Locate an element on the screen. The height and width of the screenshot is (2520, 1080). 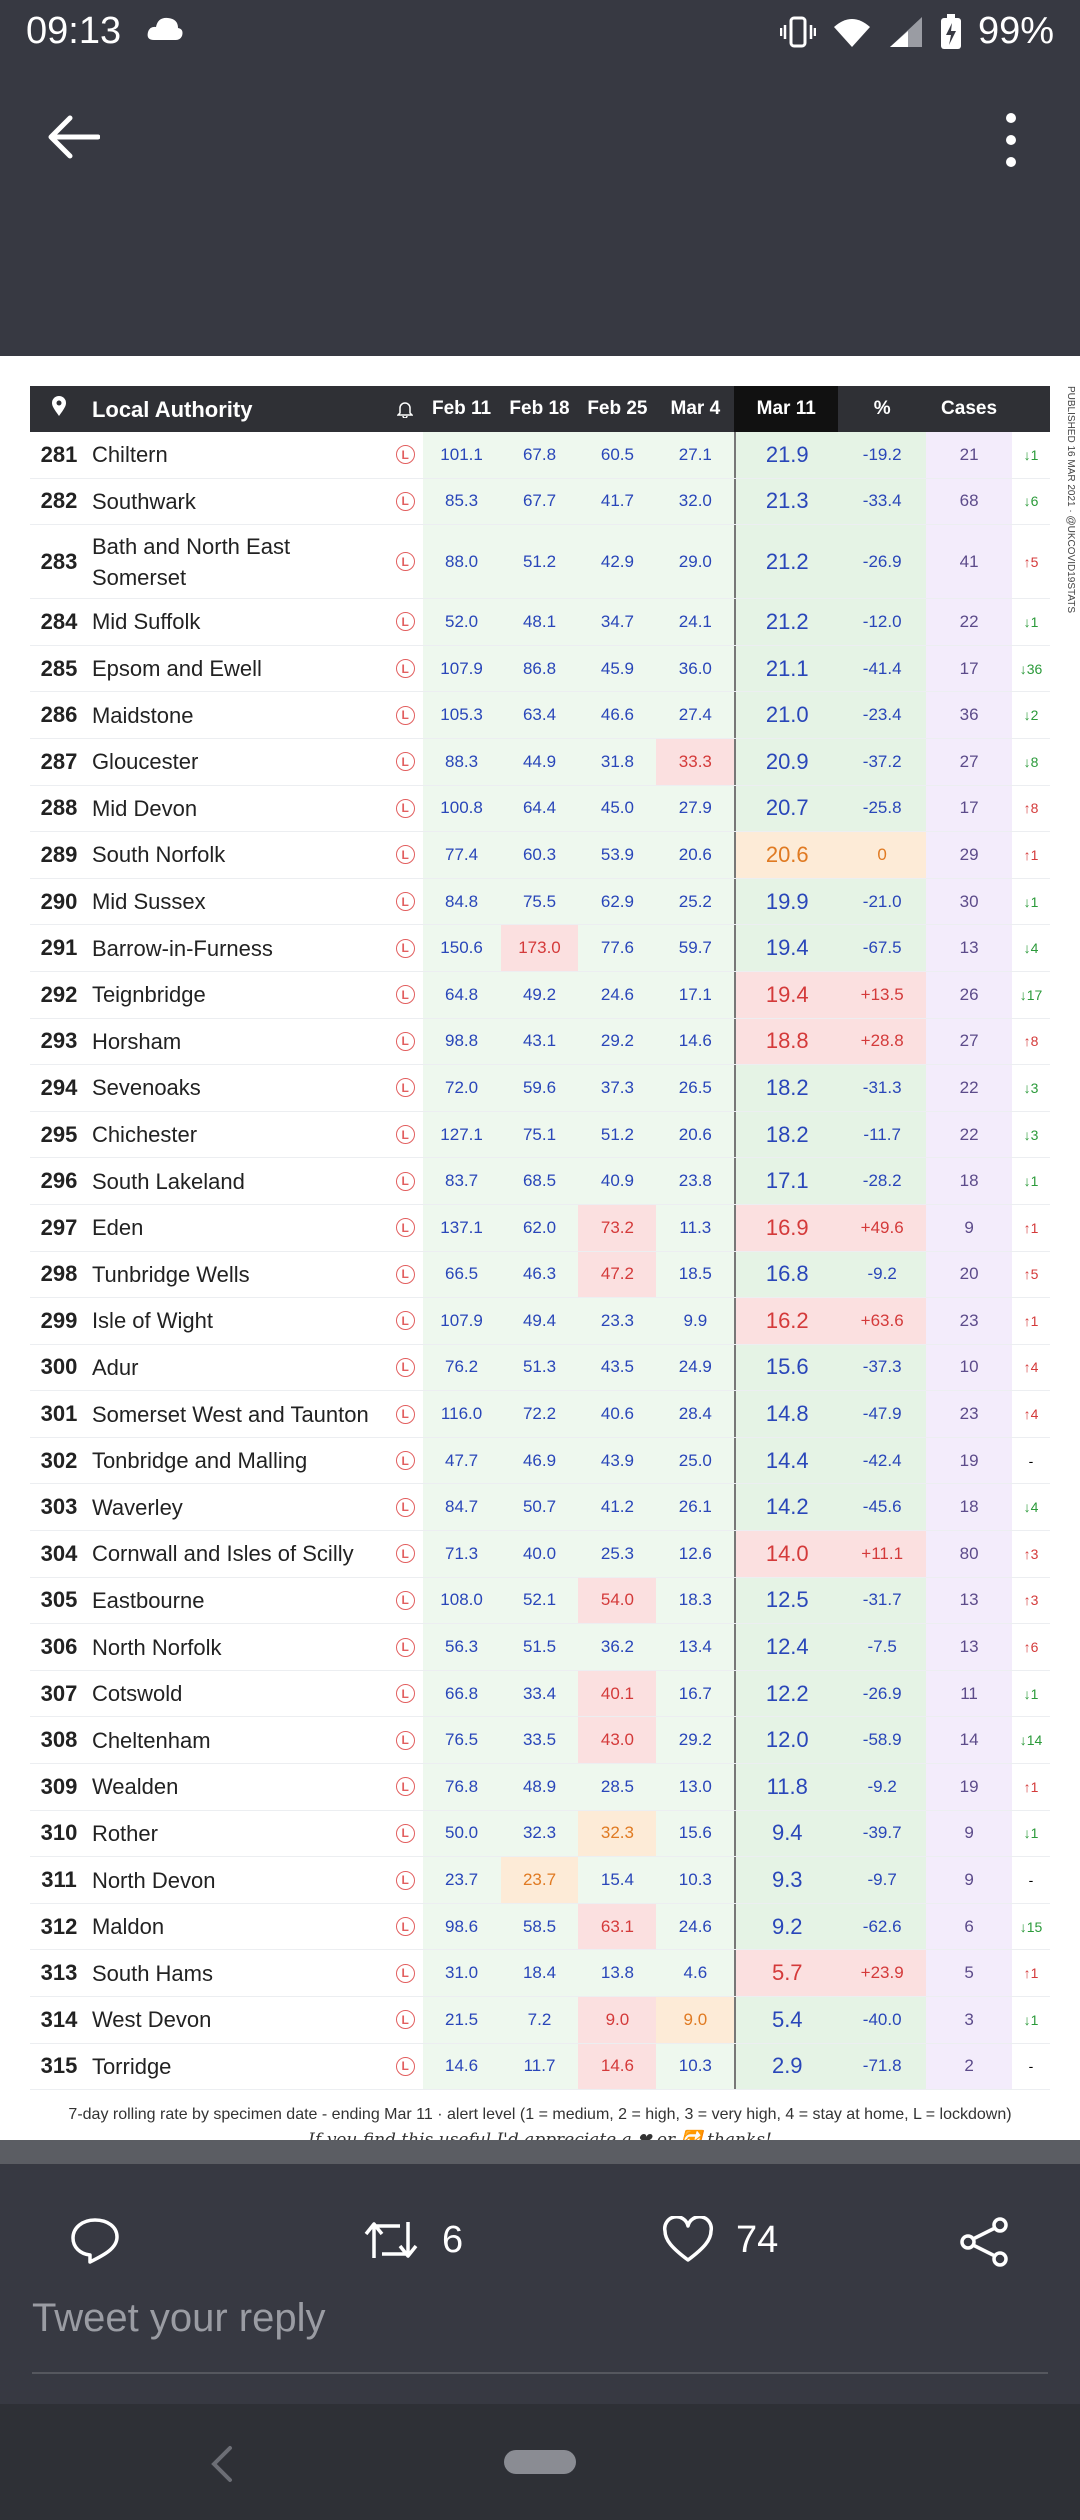
nav-home-pill is located at coordinates (540, 2462).